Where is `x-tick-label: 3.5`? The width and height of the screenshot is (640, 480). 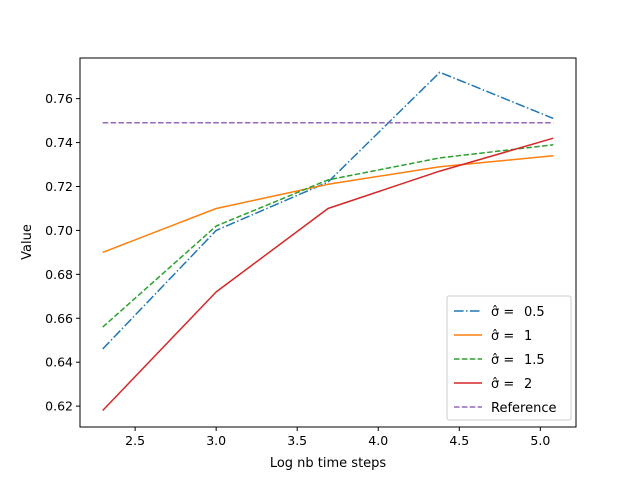 x-tick-label: 3.5 is located at coordinates (297, 440).